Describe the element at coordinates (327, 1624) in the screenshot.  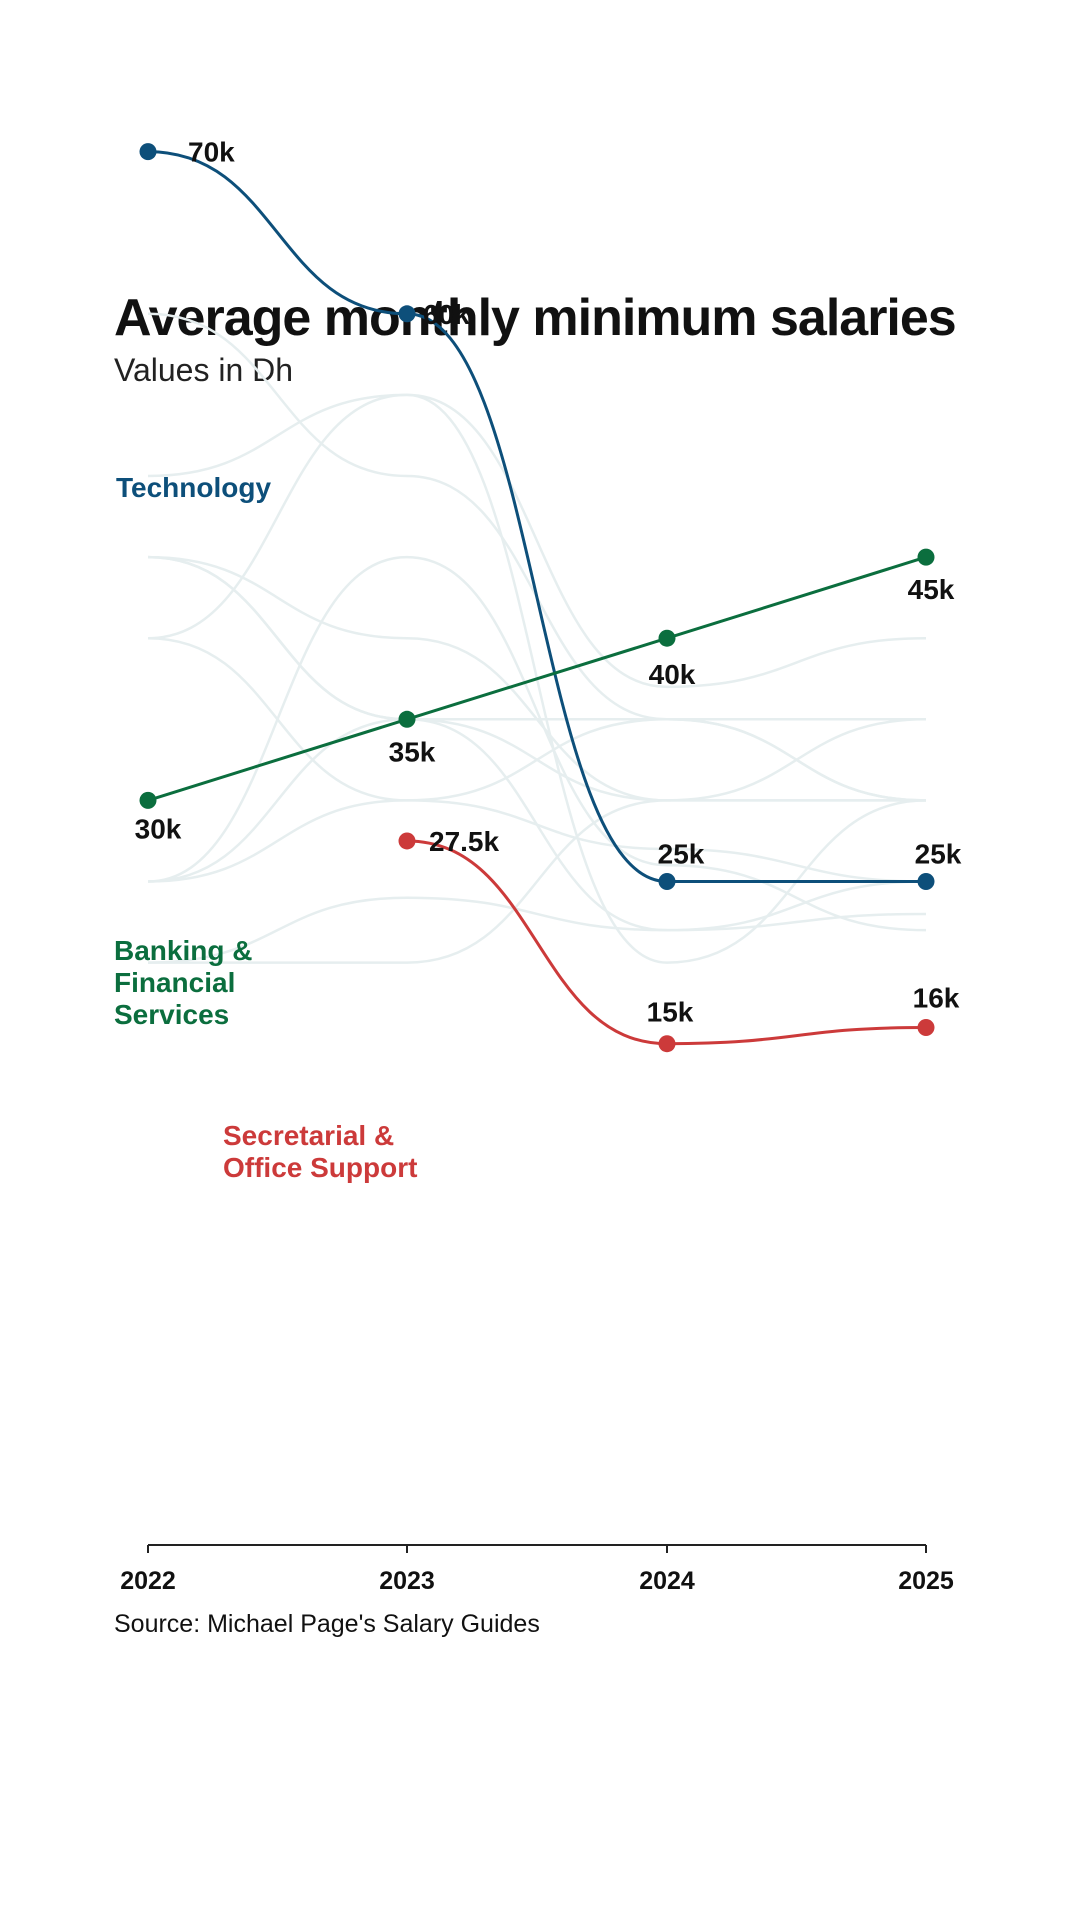
I see `source-note: Source: Michael Page's Salary Guides` at that location.